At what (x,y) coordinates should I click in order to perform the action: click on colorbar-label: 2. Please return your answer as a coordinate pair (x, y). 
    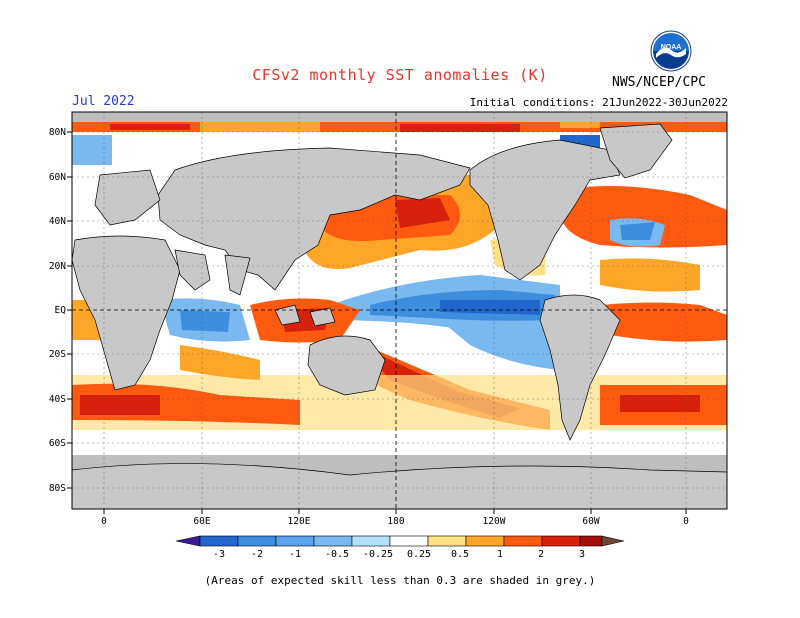
    Looking at the image, I should click on (541, 554).